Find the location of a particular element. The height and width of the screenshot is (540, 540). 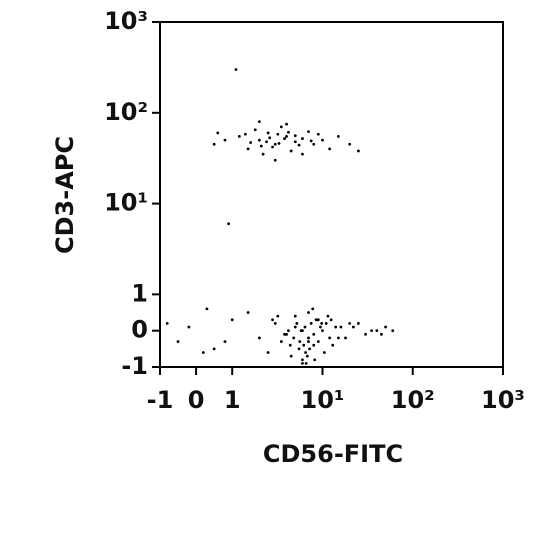

x-axis-label: CD56-FITC is located at coordinates (333, 454).